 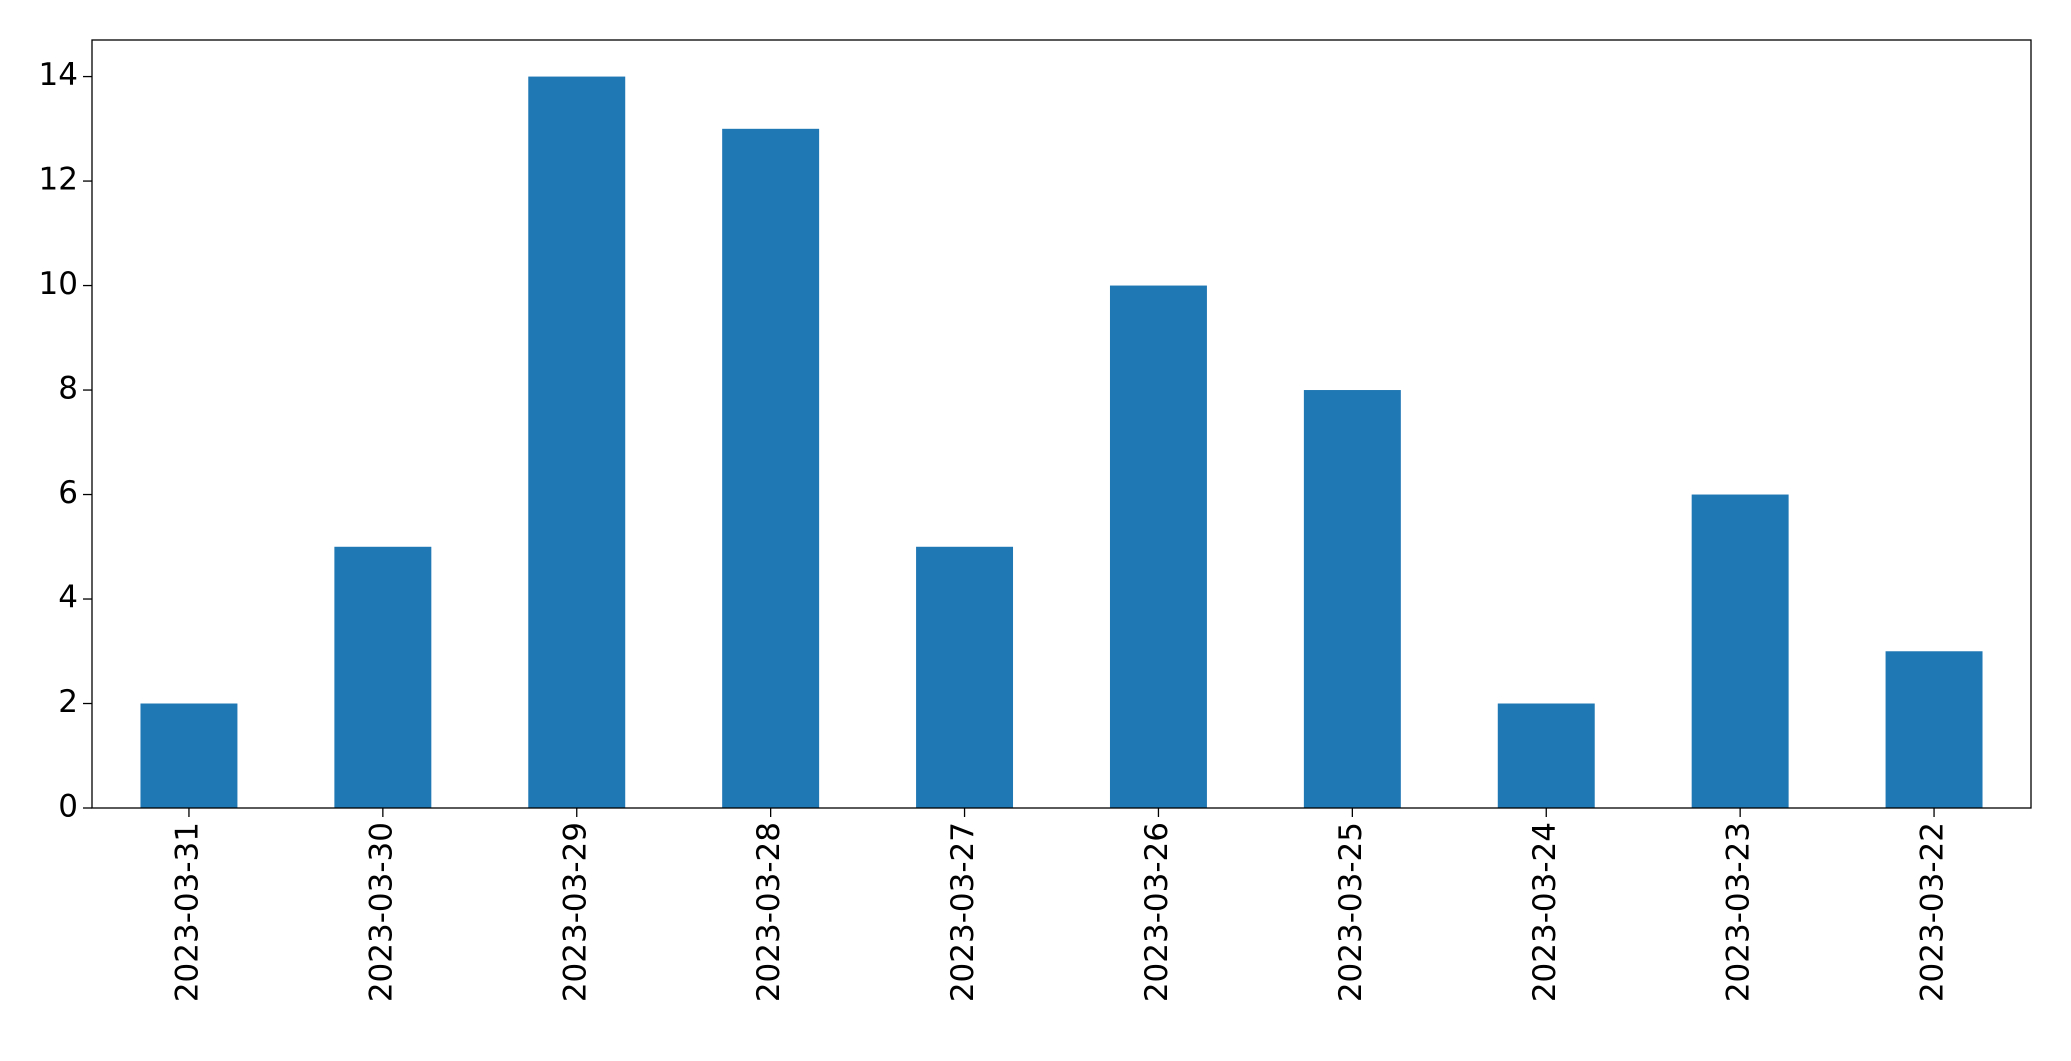 I want to click on x-tick-label: 2023-03-24, so click(x=1545, y=912).